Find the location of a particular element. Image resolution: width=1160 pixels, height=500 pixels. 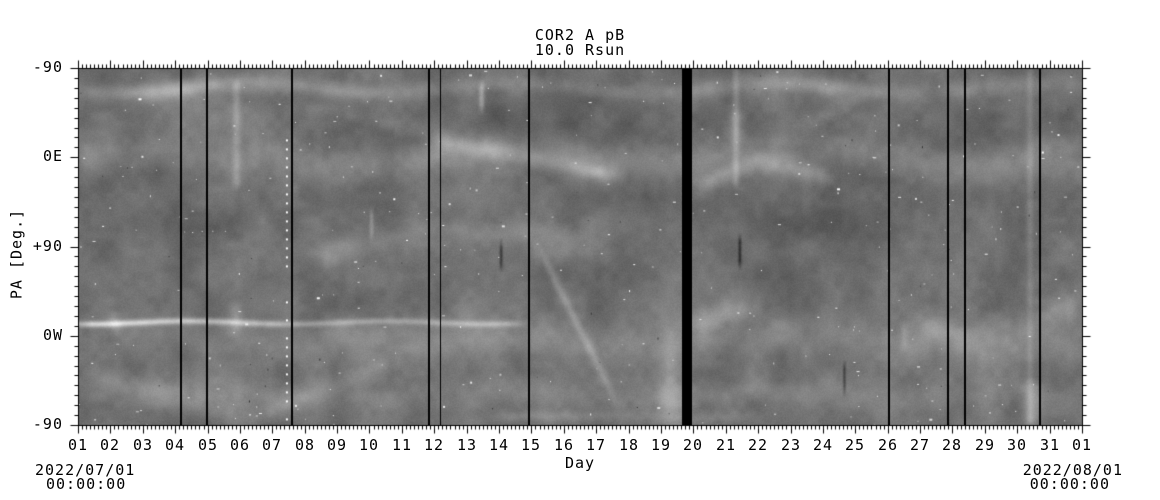

x-tick-label: 06 is located at coordinates (240, 445).